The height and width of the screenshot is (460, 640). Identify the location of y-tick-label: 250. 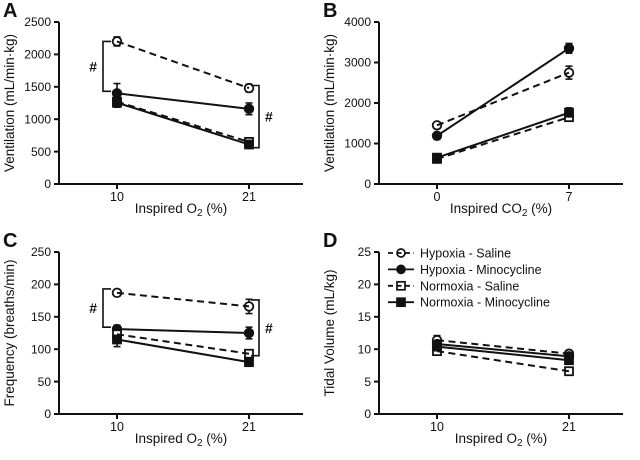
(41, 252).